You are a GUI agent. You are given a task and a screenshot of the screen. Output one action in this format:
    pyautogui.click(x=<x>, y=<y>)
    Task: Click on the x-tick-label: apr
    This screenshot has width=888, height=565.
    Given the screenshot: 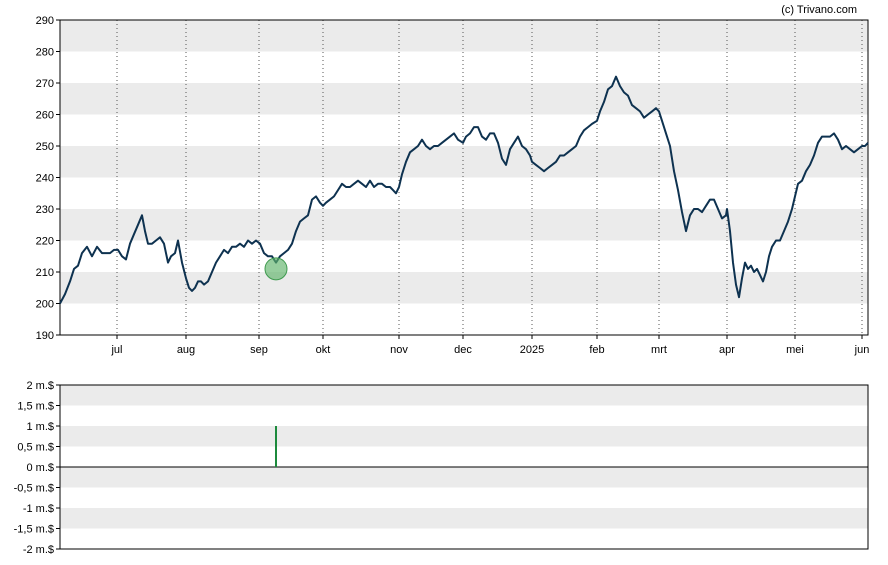 What is the action you would take?
    pyautogui.click(x=727, y=350)
    